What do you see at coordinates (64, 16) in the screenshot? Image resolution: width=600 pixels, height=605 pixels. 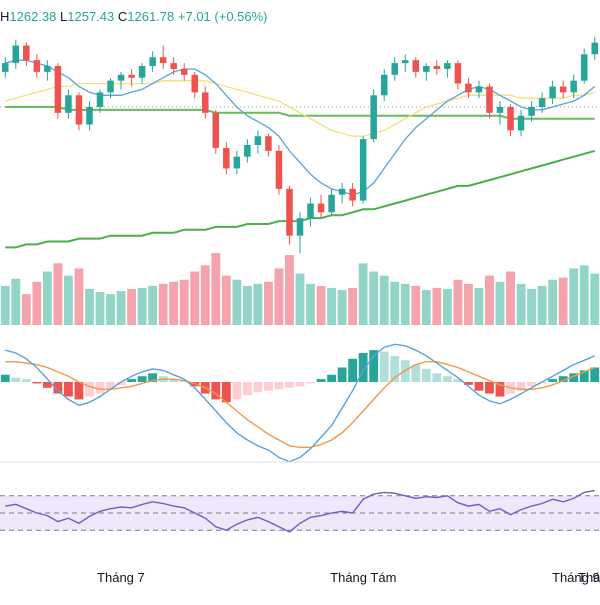 I see `low-label: L` at bounding box center [64, 16].